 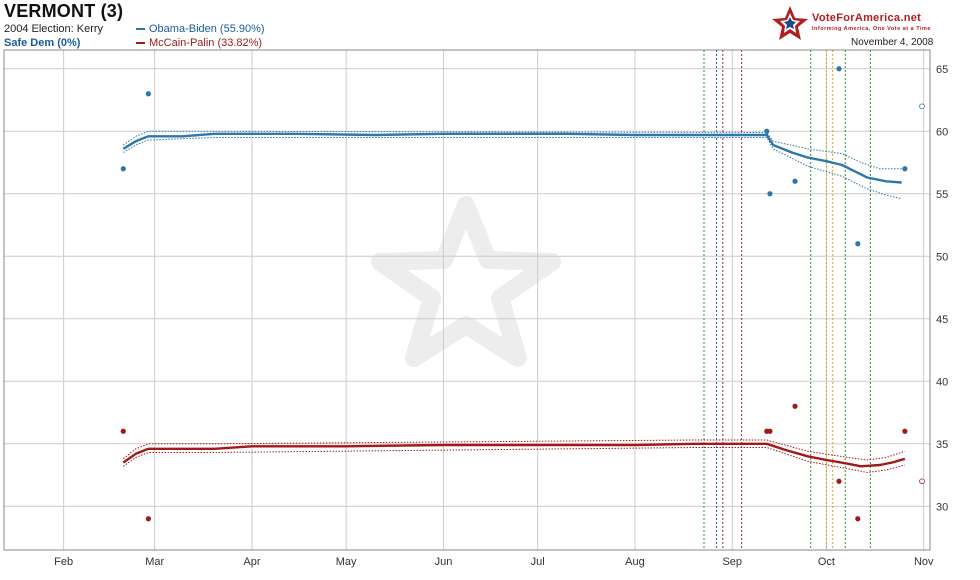 What do you see at coordinates (140, 29) in the screenshot?
I see `legend-swatch-obama` at bounding box center [140, 29].